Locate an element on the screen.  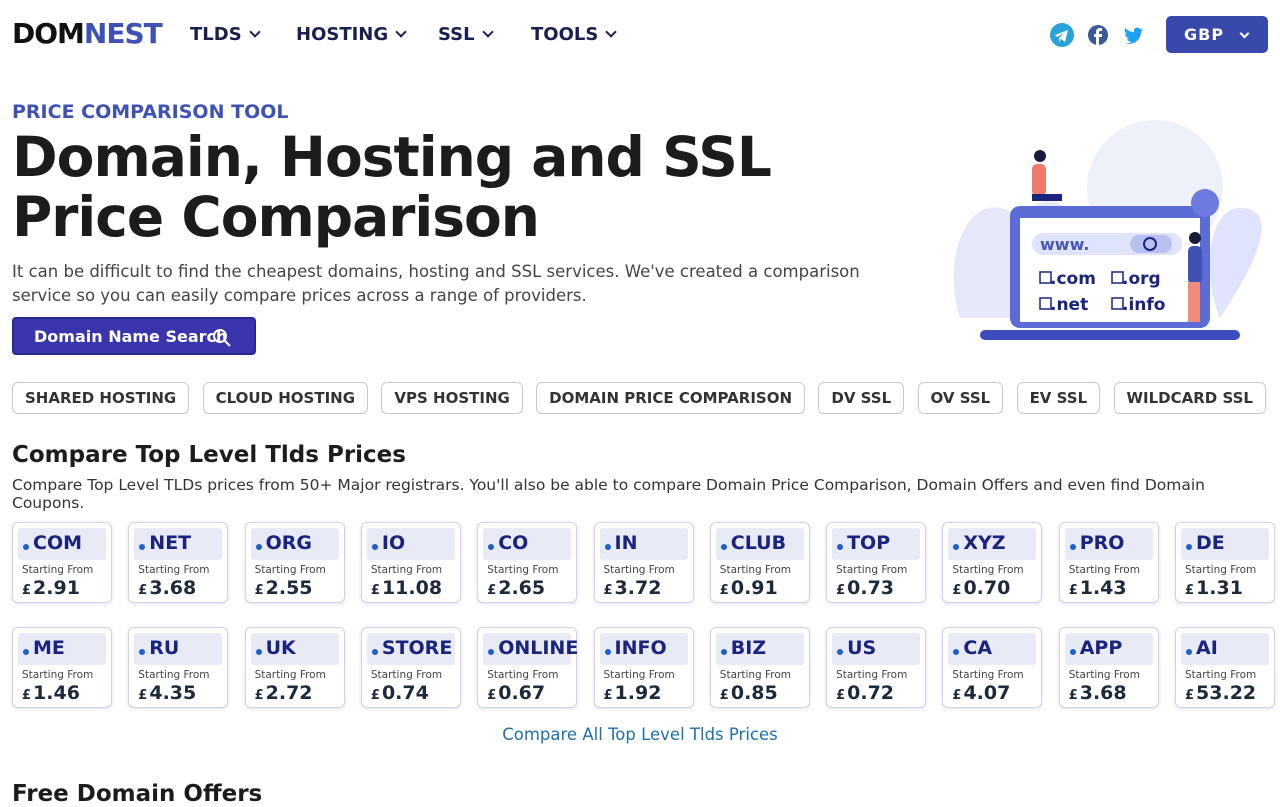
tld-card: IN Starting From £3.72 is located at coordinates (643, 562).